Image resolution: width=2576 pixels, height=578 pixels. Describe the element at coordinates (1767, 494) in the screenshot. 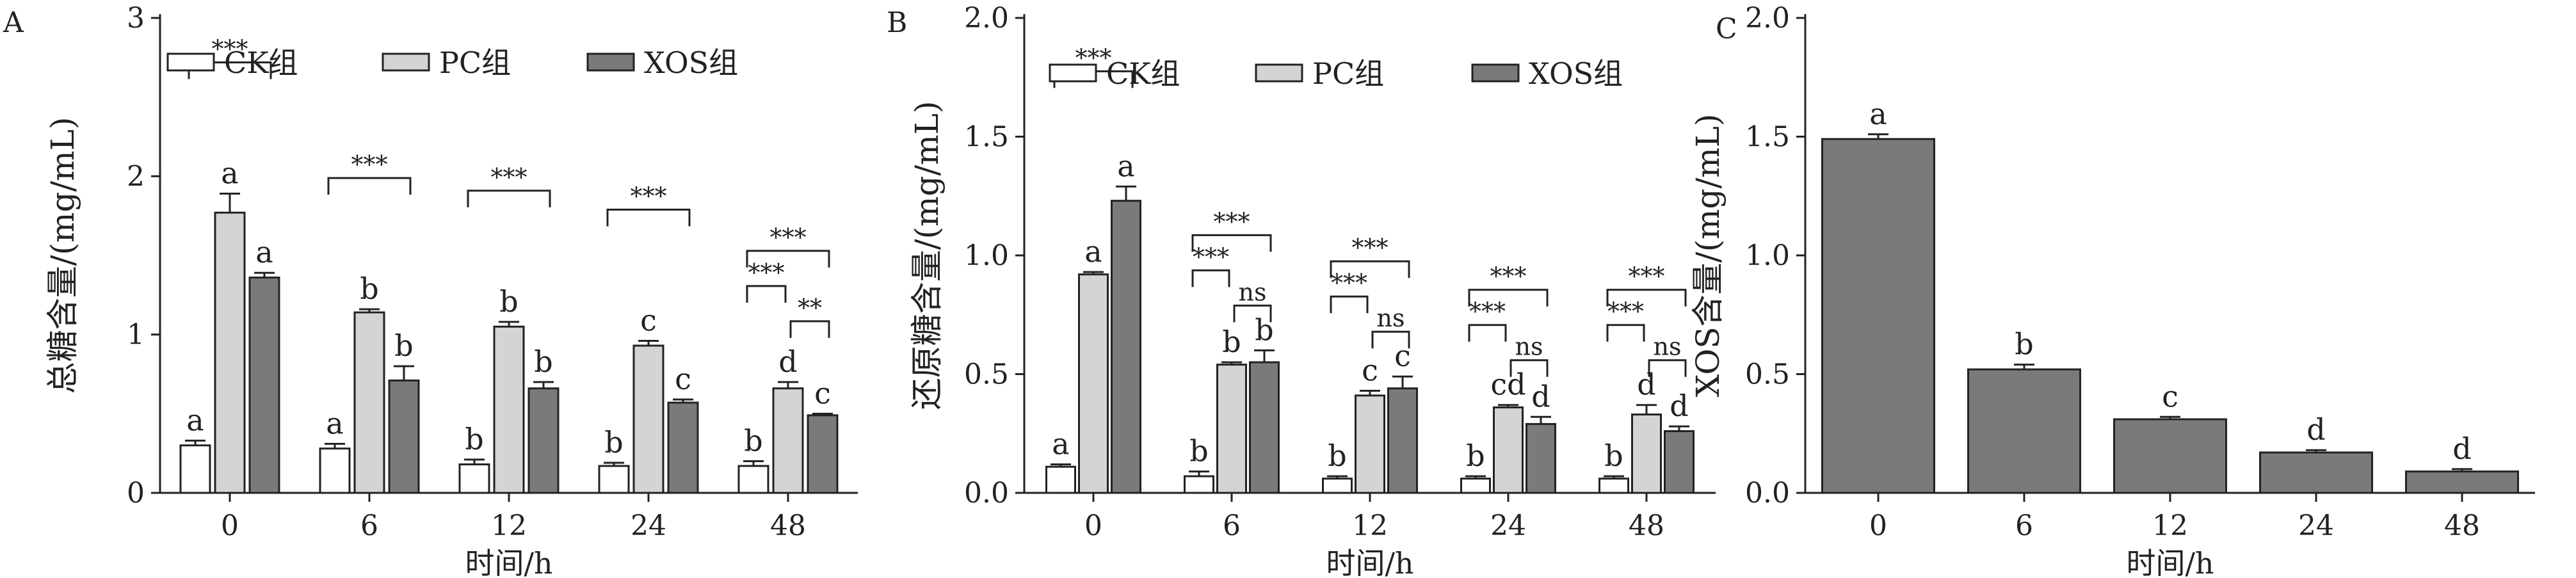

I see `y-tick-label: 0.0` at that location.